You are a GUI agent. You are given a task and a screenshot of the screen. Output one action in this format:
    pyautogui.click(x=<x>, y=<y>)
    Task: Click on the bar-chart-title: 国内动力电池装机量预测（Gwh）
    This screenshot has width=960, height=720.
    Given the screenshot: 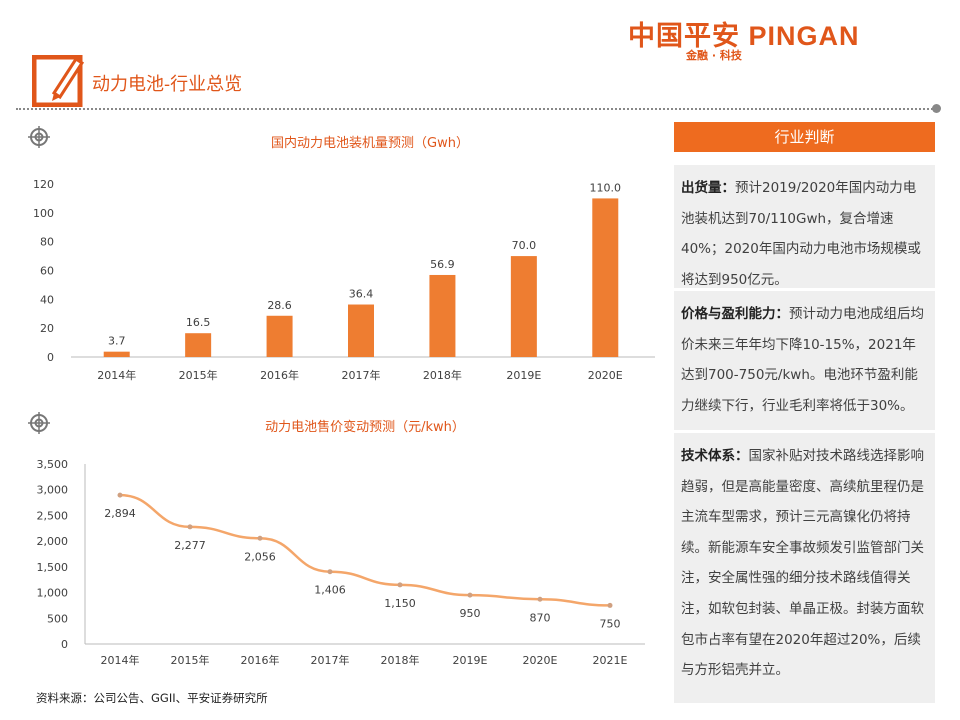 What is the action you would take?
    pyautogui.click(x=370, y=143)
    